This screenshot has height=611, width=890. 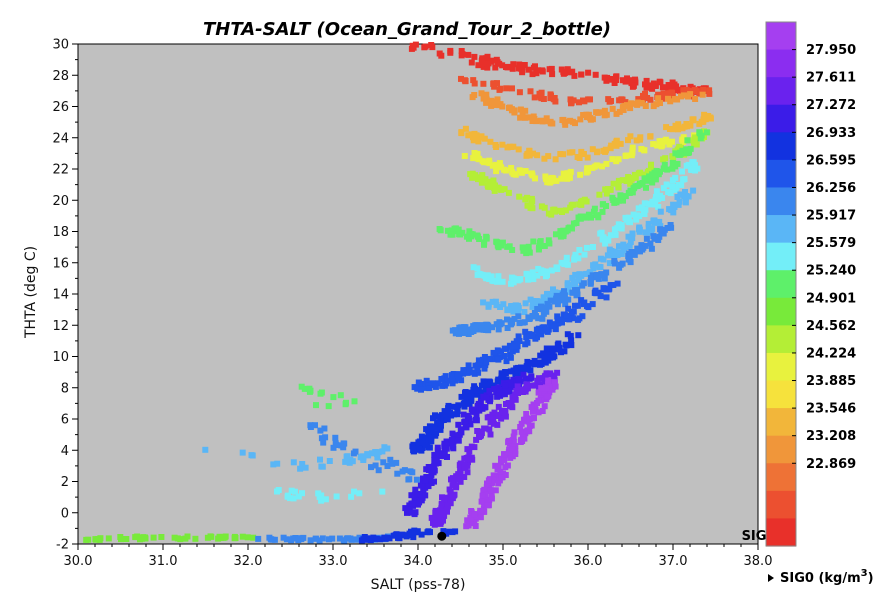 What do you see at coordinates (60, 170) in the screenshot?
I see `y-tick-label: 22` at bounding box center [60, 170].